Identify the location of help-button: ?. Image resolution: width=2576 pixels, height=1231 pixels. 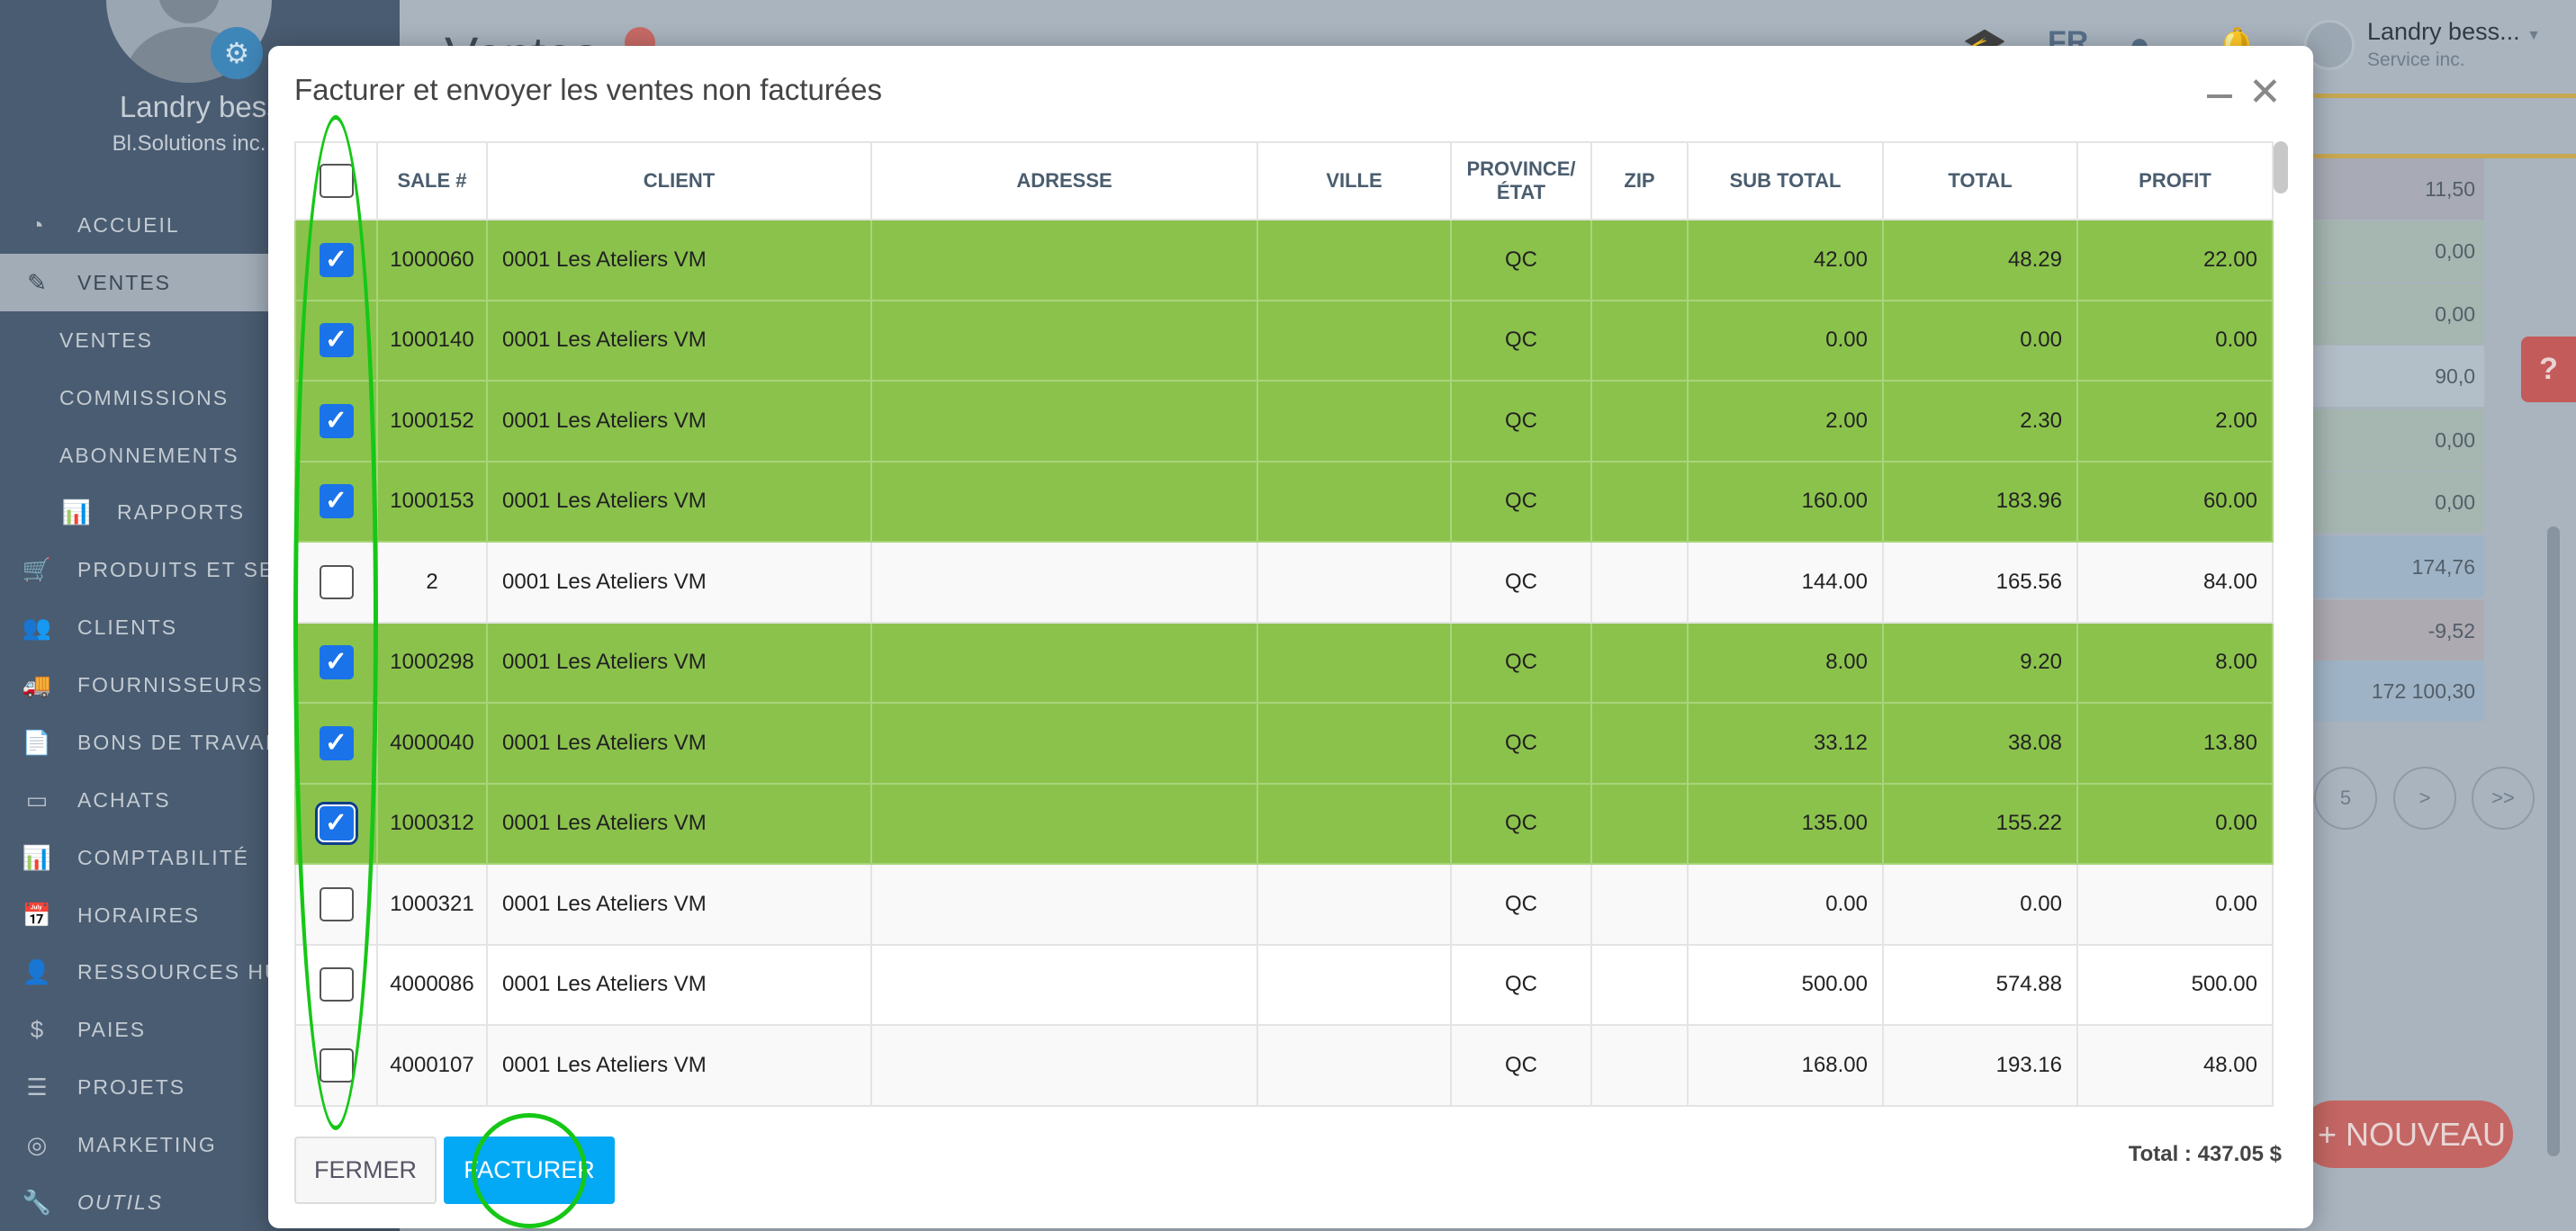
(2548, 369).